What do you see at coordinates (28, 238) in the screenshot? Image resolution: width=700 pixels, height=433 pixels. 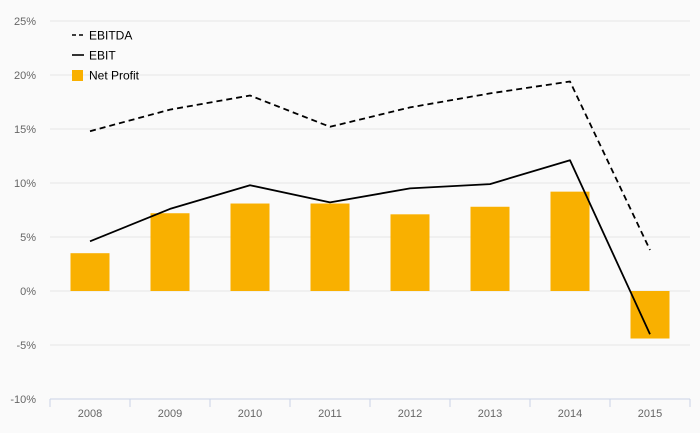 I see `y-tick-label: 5%` at bounding box center [28, 238].